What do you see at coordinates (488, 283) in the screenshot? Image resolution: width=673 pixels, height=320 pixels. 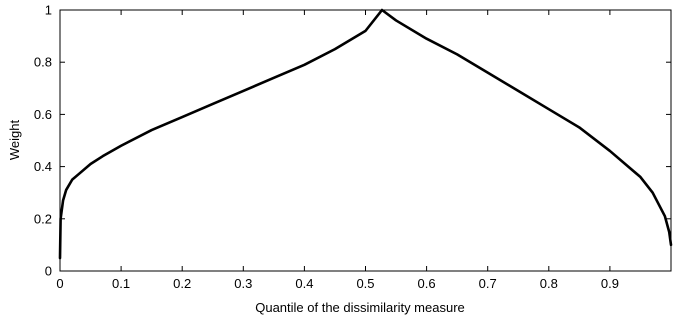 I see `x-tick-label: 0.7` at bounding box center [488, 283].